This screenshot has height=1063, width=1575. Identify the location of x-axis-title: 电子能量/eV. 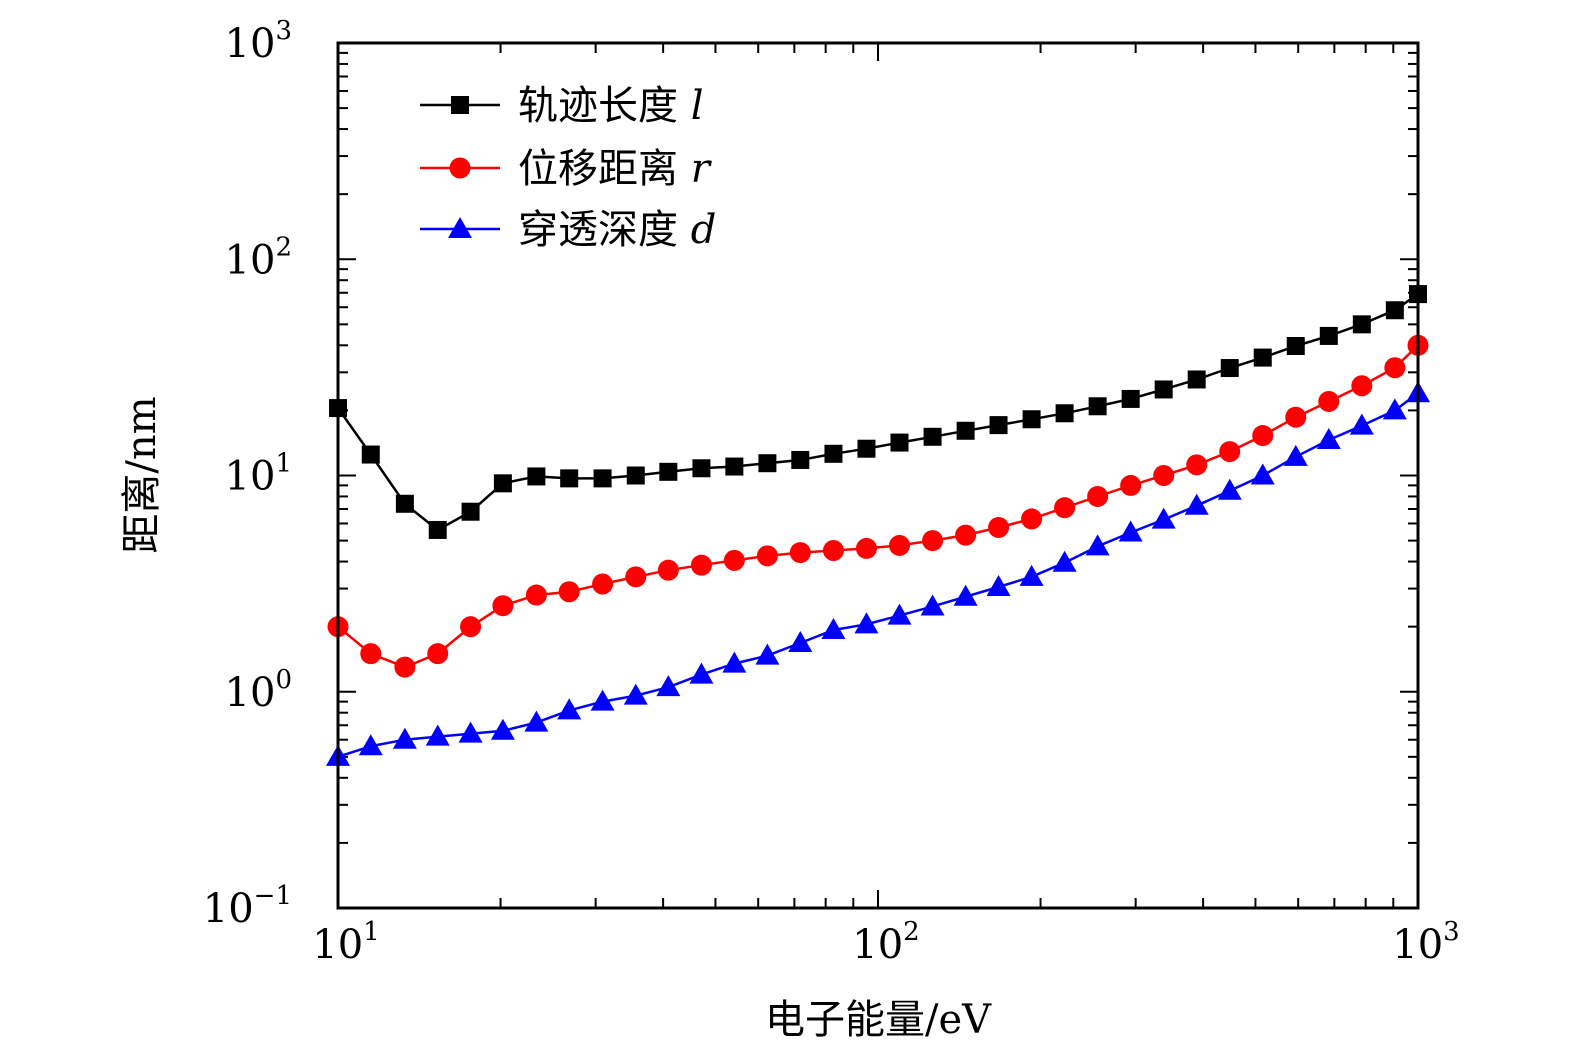
(878, 1020).